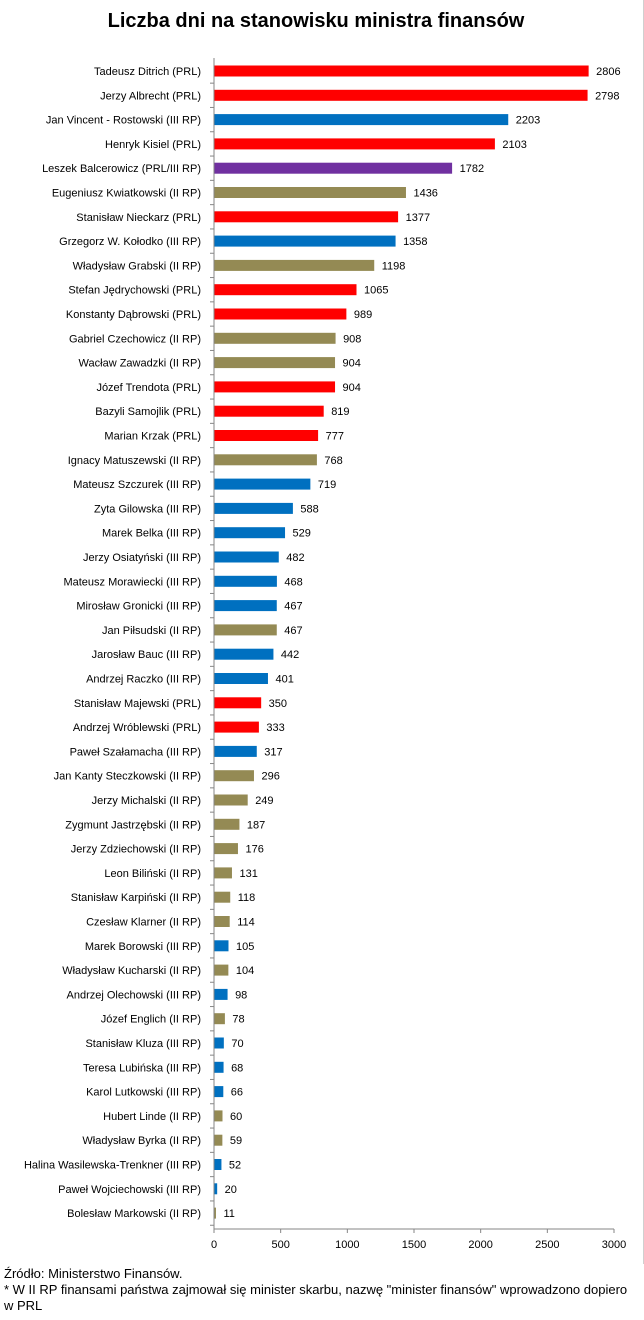 This screenshot has width=644, height=1320. Describe the element at coordinates (151, 534) in the screenshot. I see `category-label: Marek Belka (III RP)` at that location.